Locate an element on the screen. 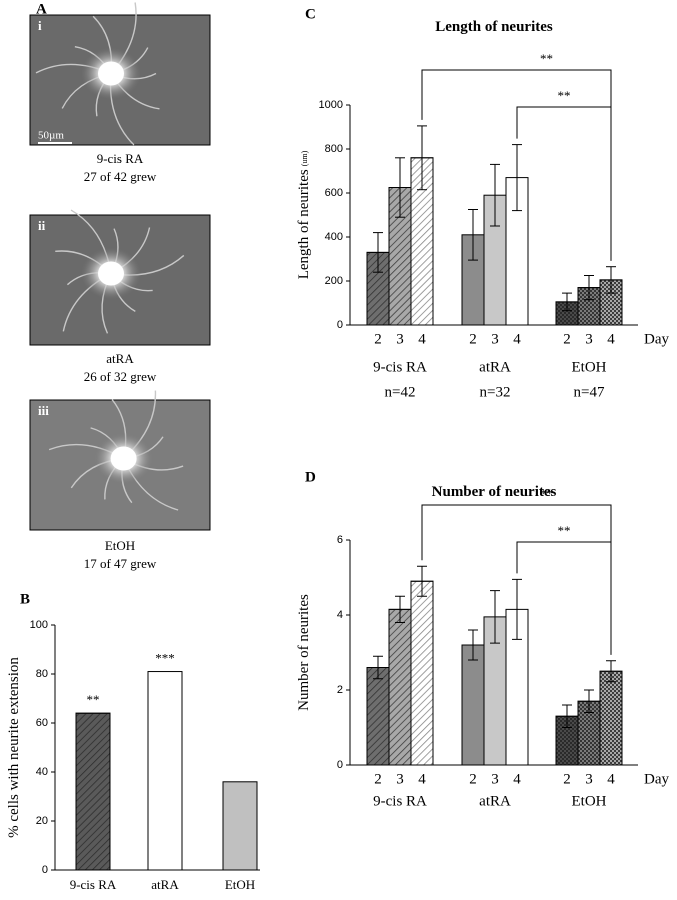 Image resolution: width=677 pixels, height=900 pixels. image-label: ii is located at coordinates (42, 225).